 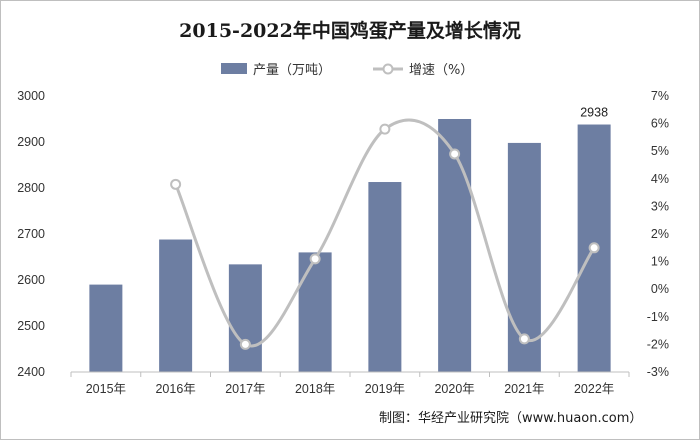 I want to click on x-axis-ticks: 2015年 2016年 2017年 2018年 2019年 2020年 2021年 2022年, so click(x=350, y=384).